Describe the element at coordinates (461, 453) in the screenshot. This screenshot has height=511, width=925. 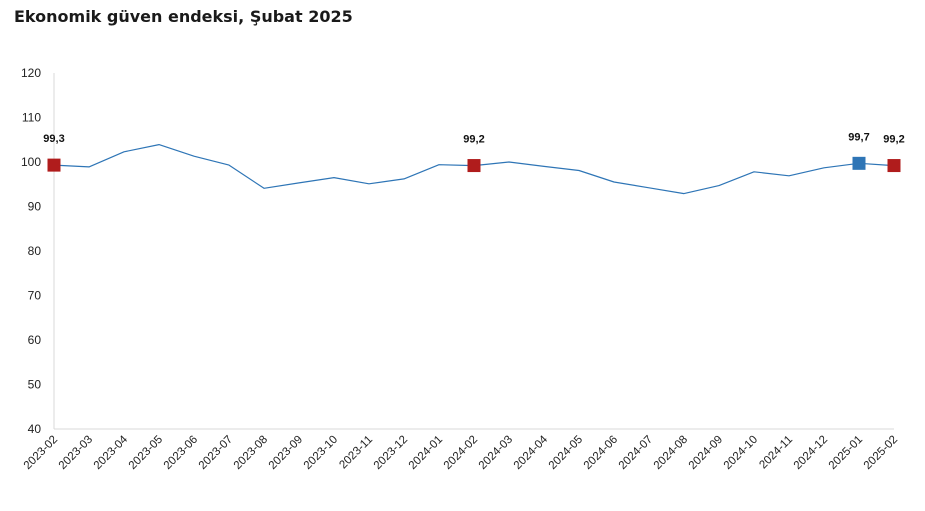
I see `x-tick-label: 2024-02` at that location.